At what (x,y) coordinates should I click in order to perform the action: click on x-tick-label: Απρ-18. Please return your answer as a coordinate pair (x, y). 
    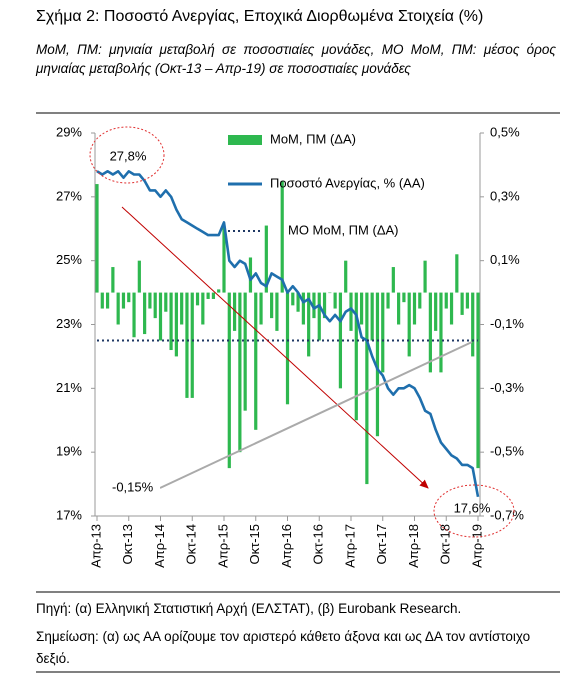
    Looking at the image, I should click on (413, 546).